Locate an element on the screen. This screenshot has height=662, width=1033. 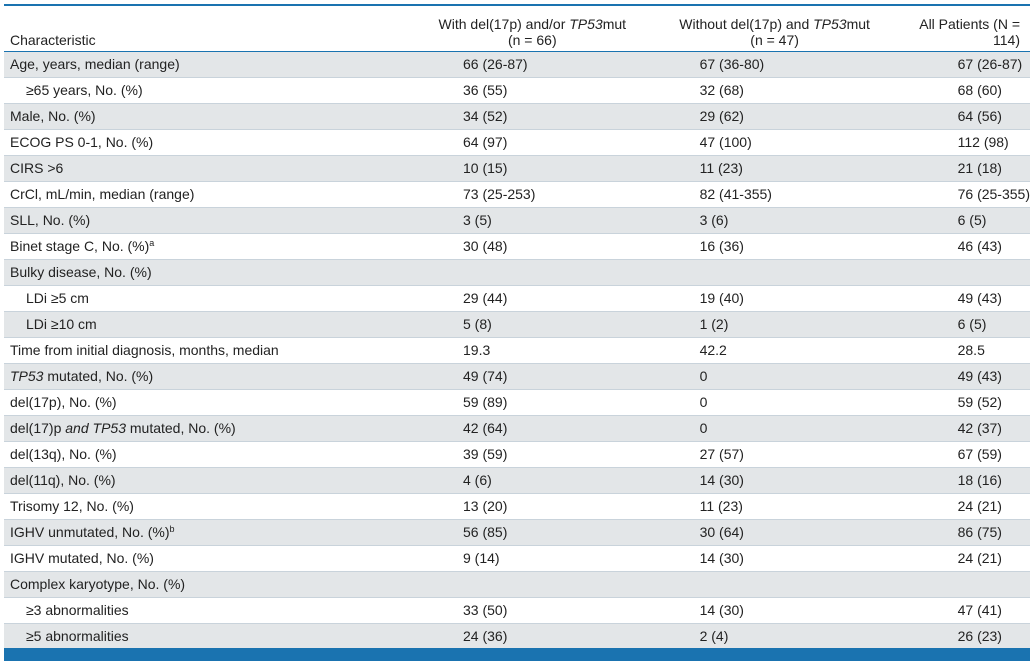
cell-c2: 19 (40) is located at coordinates (774, 298).